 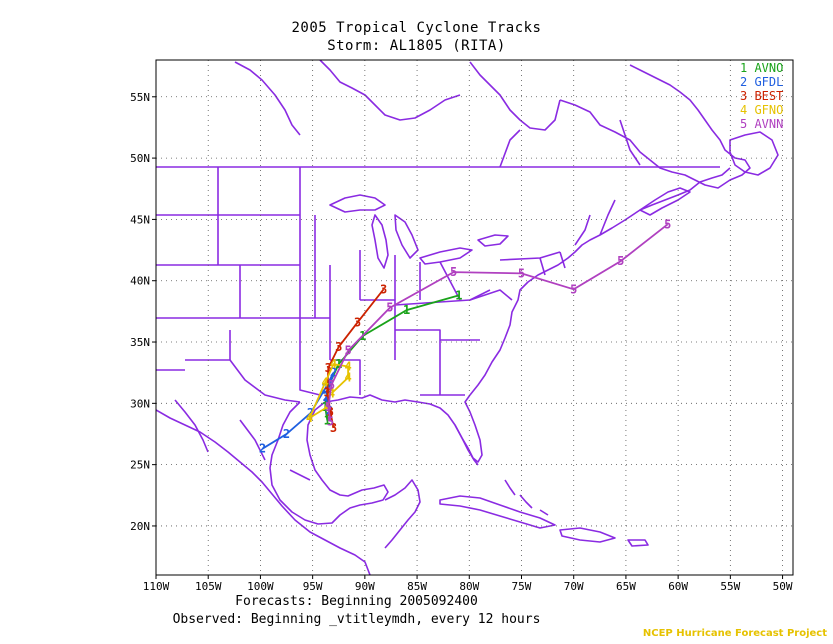 I want to click on lat-tick-label: 50N, so click(x=140, y=158).